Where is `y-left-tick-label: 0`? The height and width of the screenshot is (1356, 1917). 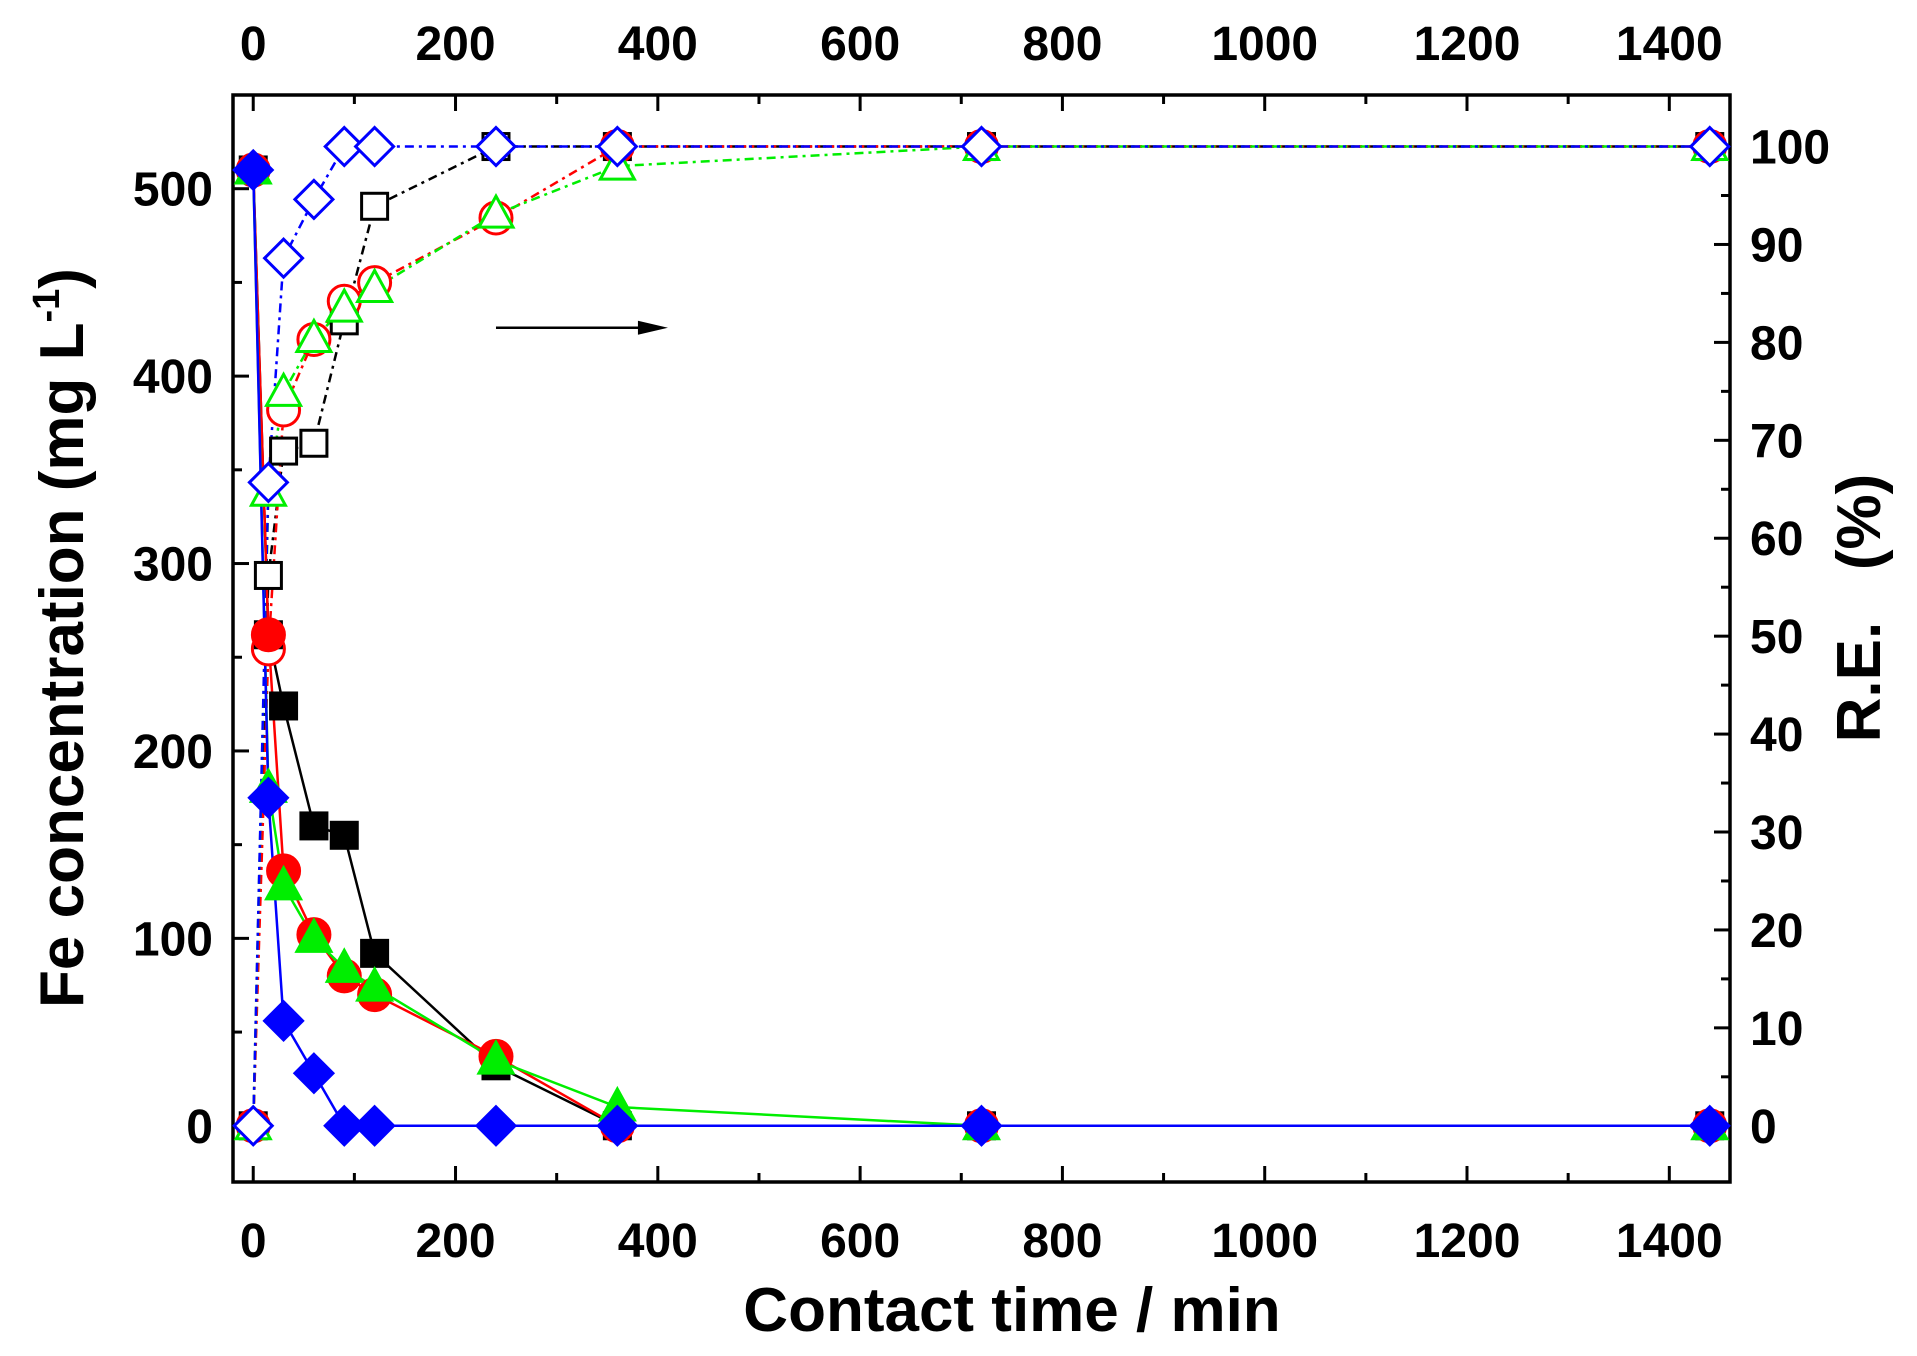 y-left-tick-label: 0 is located at coordinates (199, 1127).